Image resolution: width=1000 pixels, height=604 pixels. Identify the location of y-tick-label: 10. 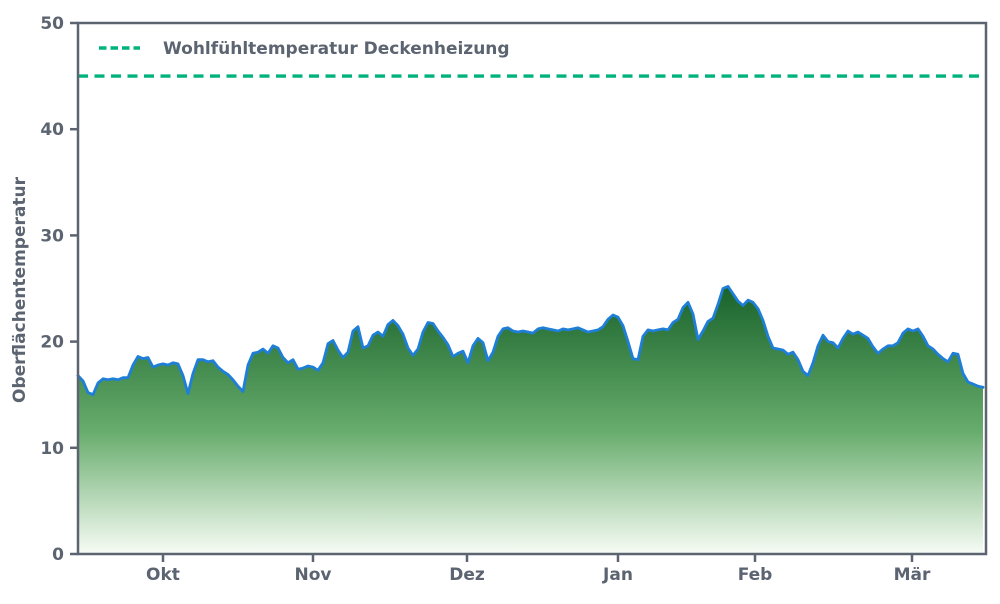
(52, 449).